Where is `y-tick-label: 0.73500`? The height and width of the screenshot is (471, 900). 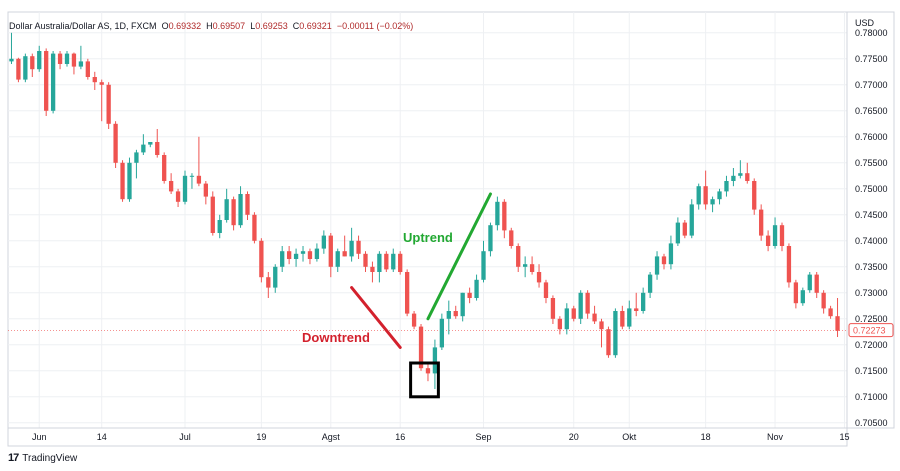 y-tick-label: 0.73500 is located at coordinates (871, 267).